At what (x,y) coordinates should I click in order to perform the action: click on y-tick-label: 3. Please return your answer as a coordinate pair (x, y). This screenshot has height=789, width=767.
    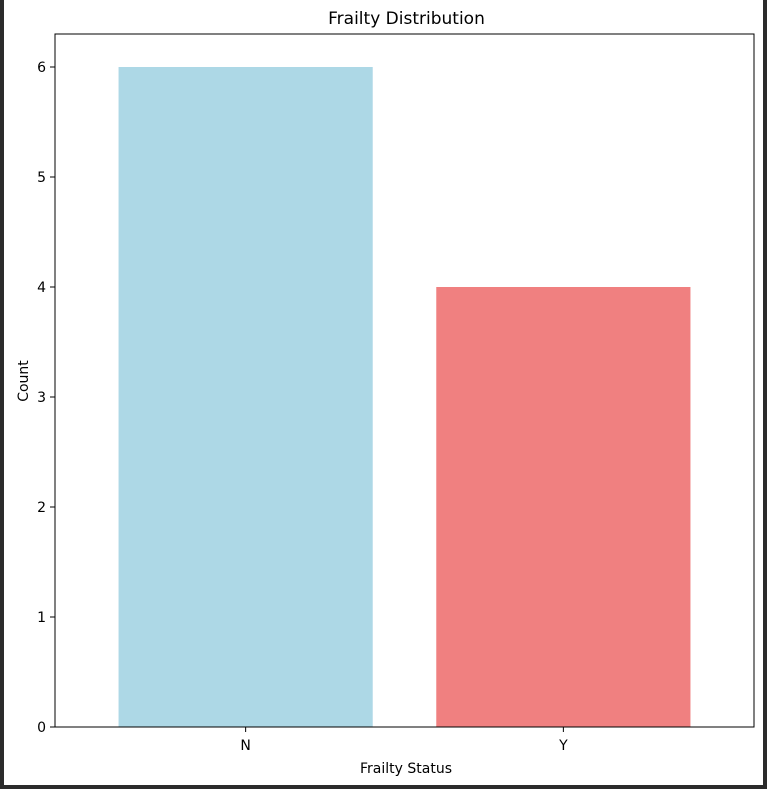
    Looking at the image, I should click on (41, 398).